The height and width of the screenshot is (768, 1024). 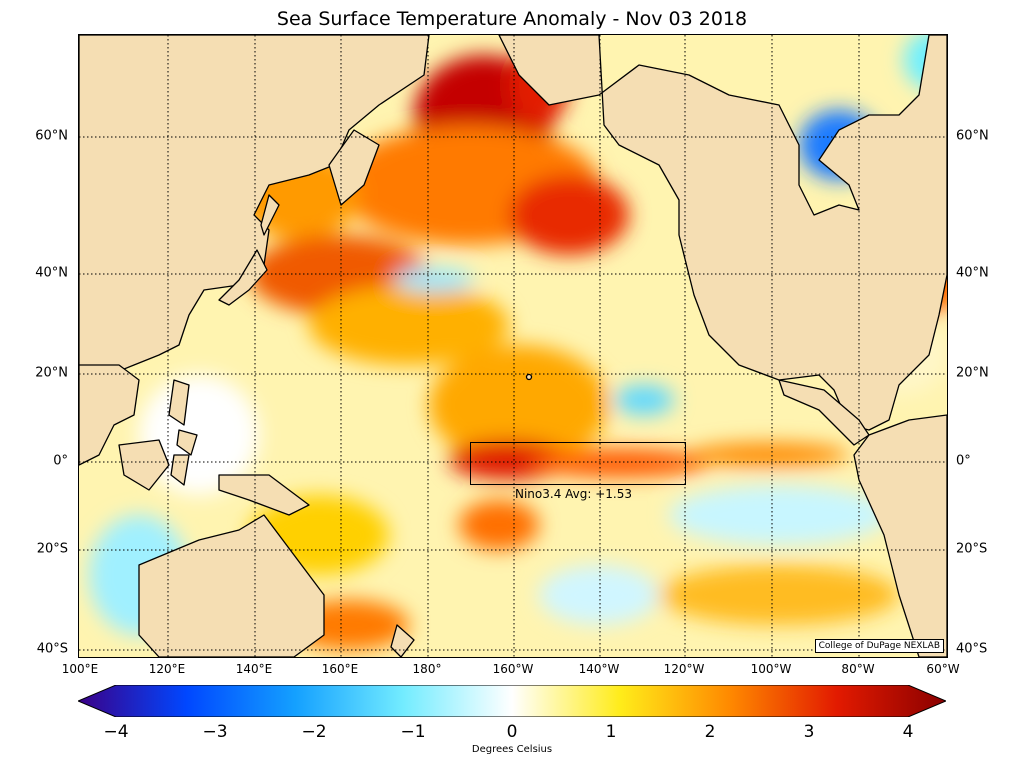 What do you see at coordinates (512, 732) in the screenshot?
I see `colorbar-tick: 0` at bounding box center [512, 732].